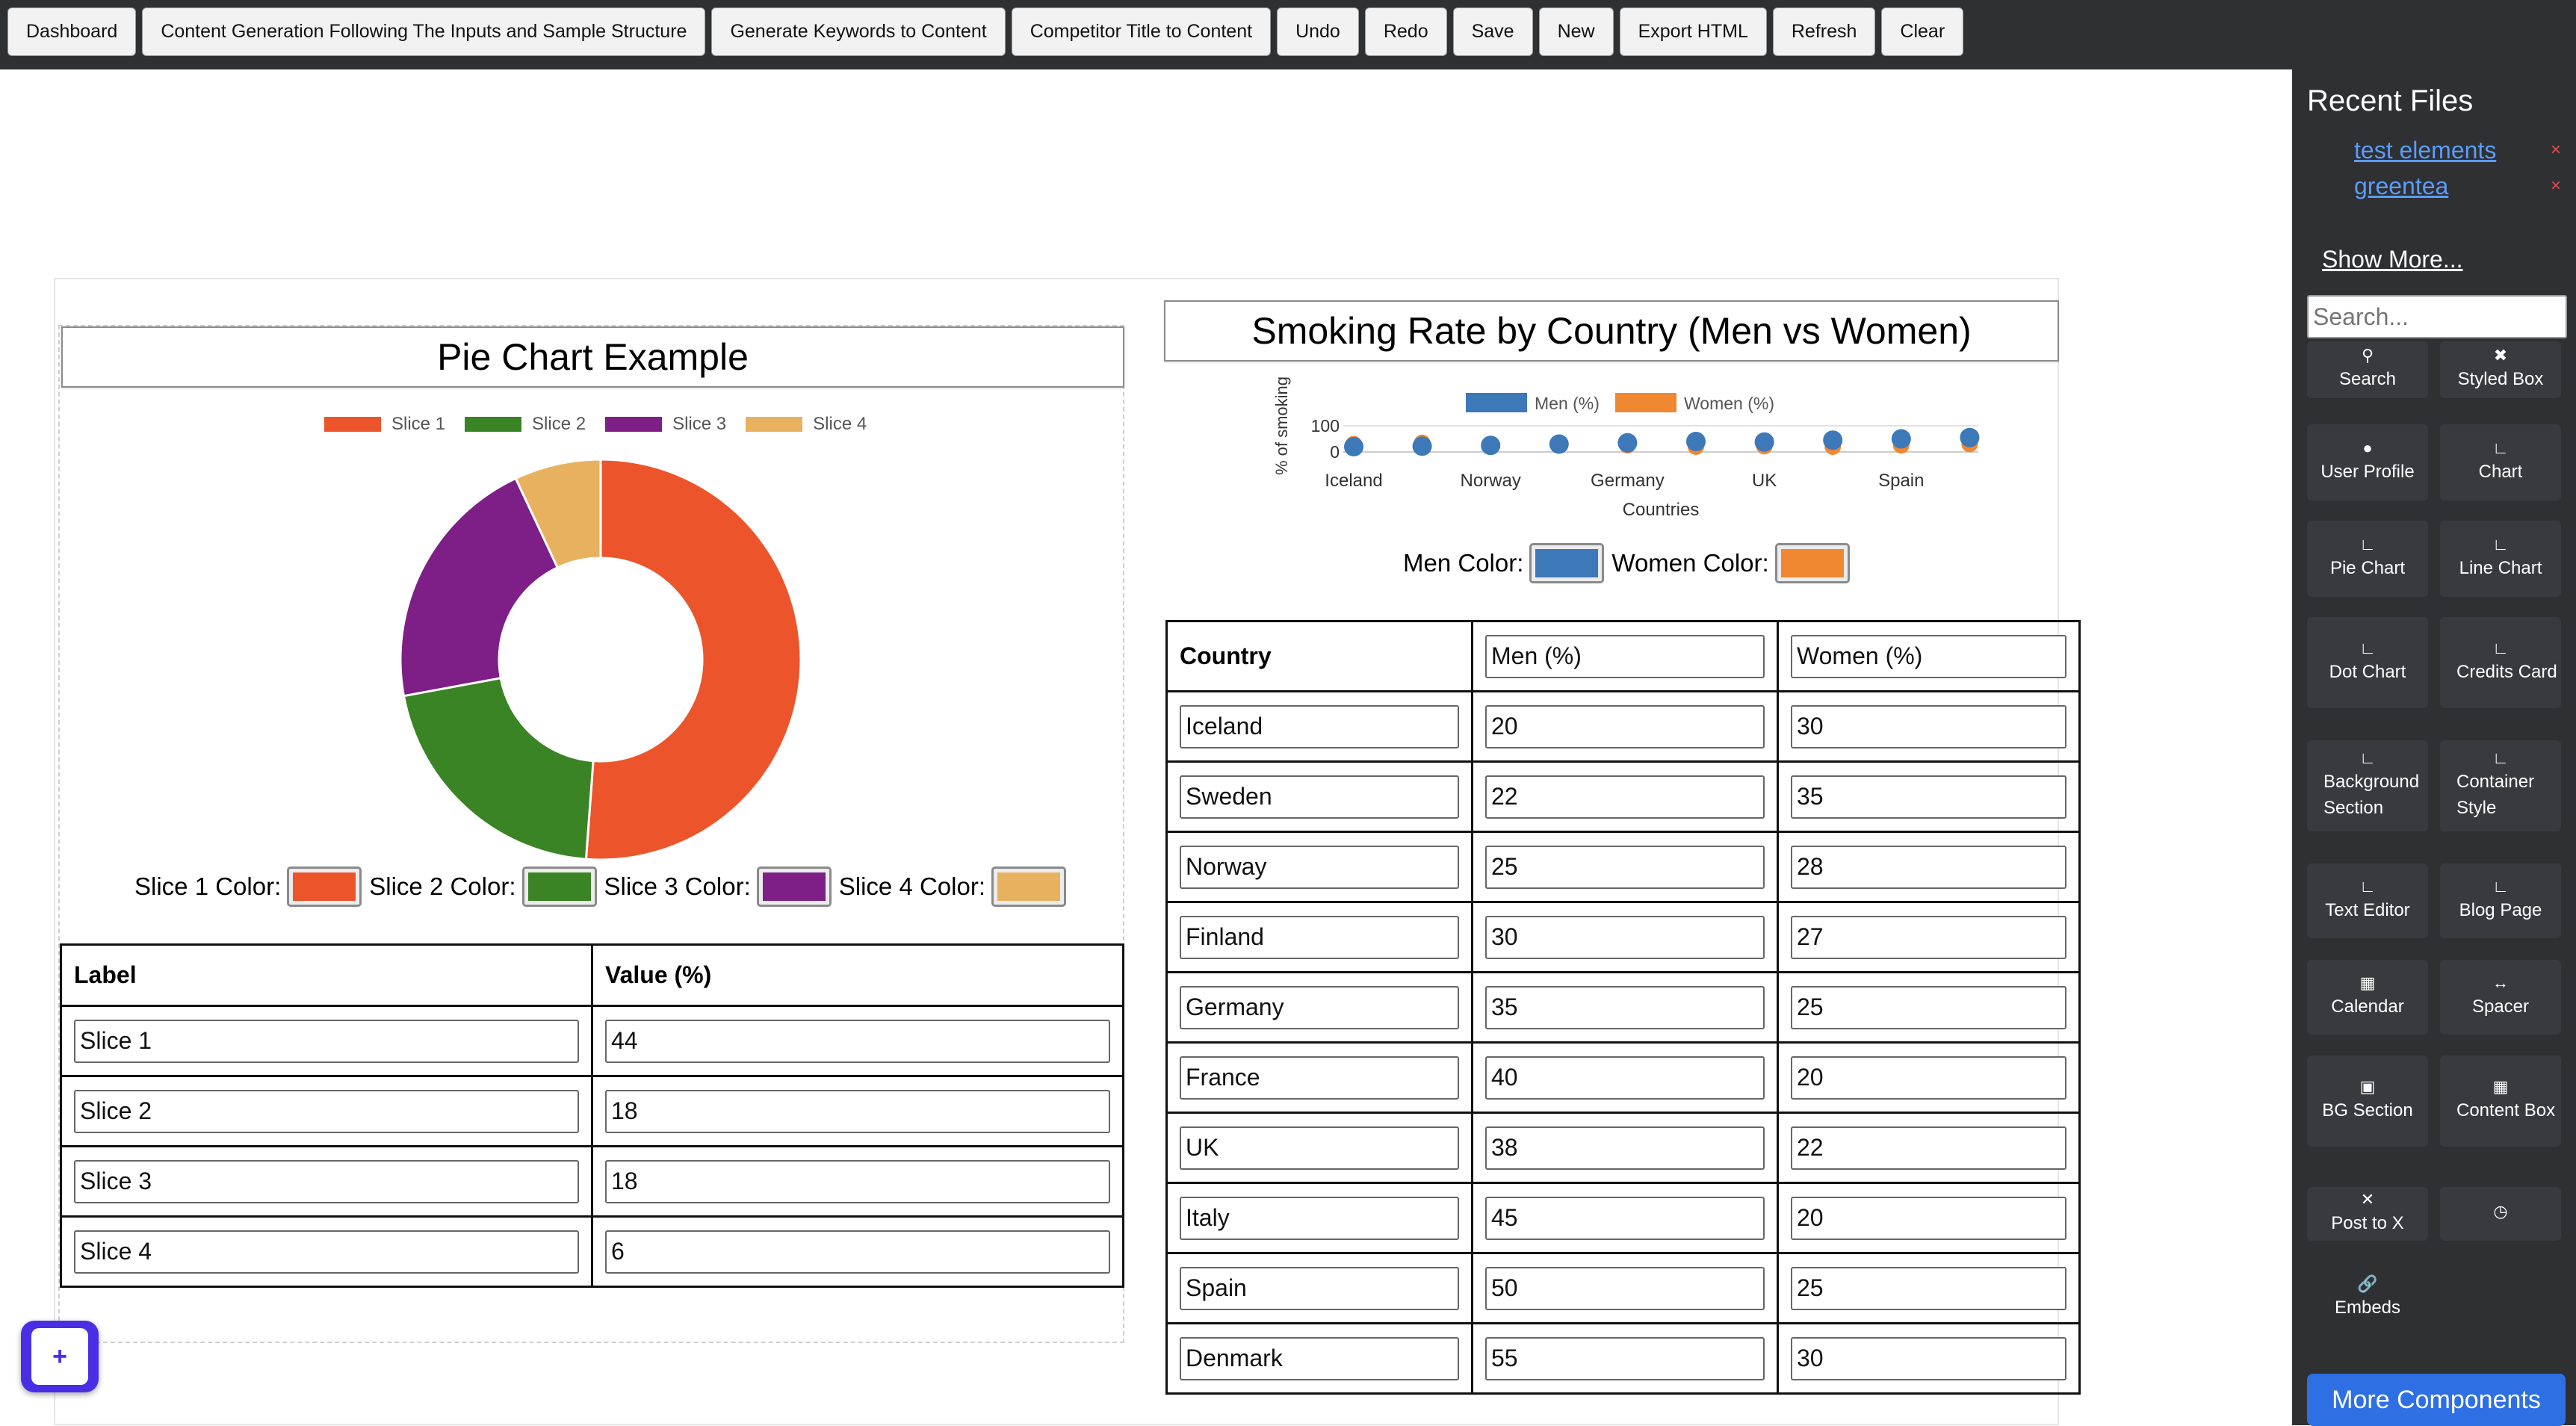 The width and height of the screenshot is (2576, 1426). Describe the element at coordinates (1928, 656) in the screenshot. I see `women-header-input` at that location.